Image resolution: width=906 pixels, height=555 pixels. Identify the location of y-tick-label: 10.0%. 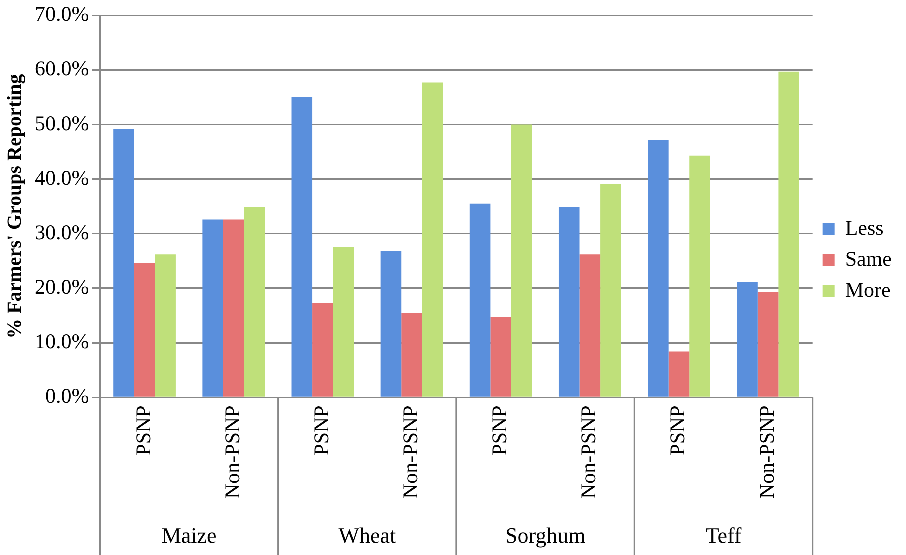
(62, 342).